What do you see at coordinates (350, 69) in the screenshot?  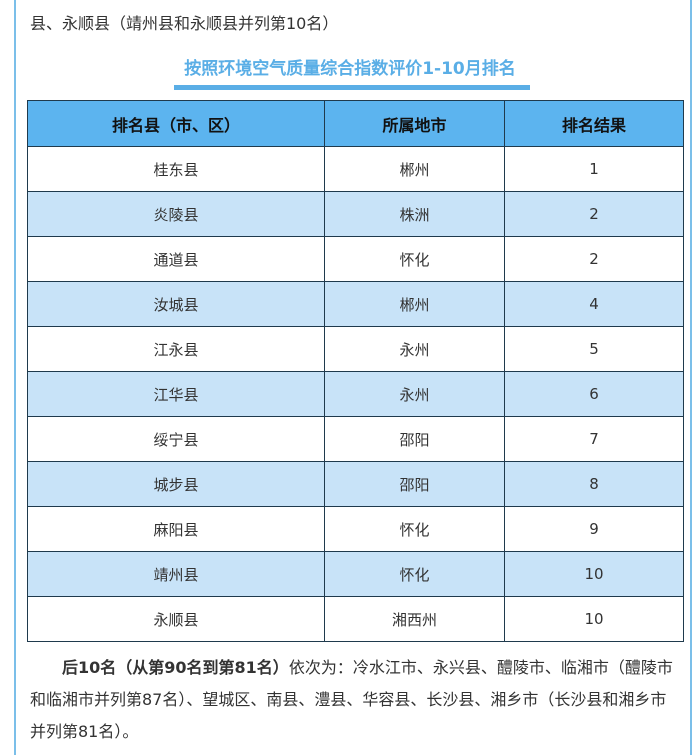 I see `table-title: 按照环境空气质量综合指数评价1-10月排名` at bounding box center [350, 69].